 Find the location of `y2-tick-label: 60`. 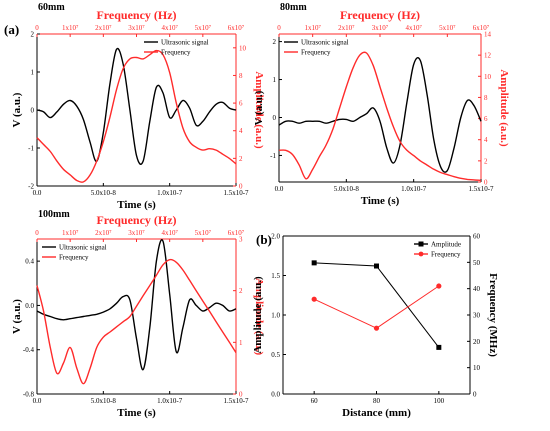

y2-tick-label: 60 is located at coordinates (477, 237).